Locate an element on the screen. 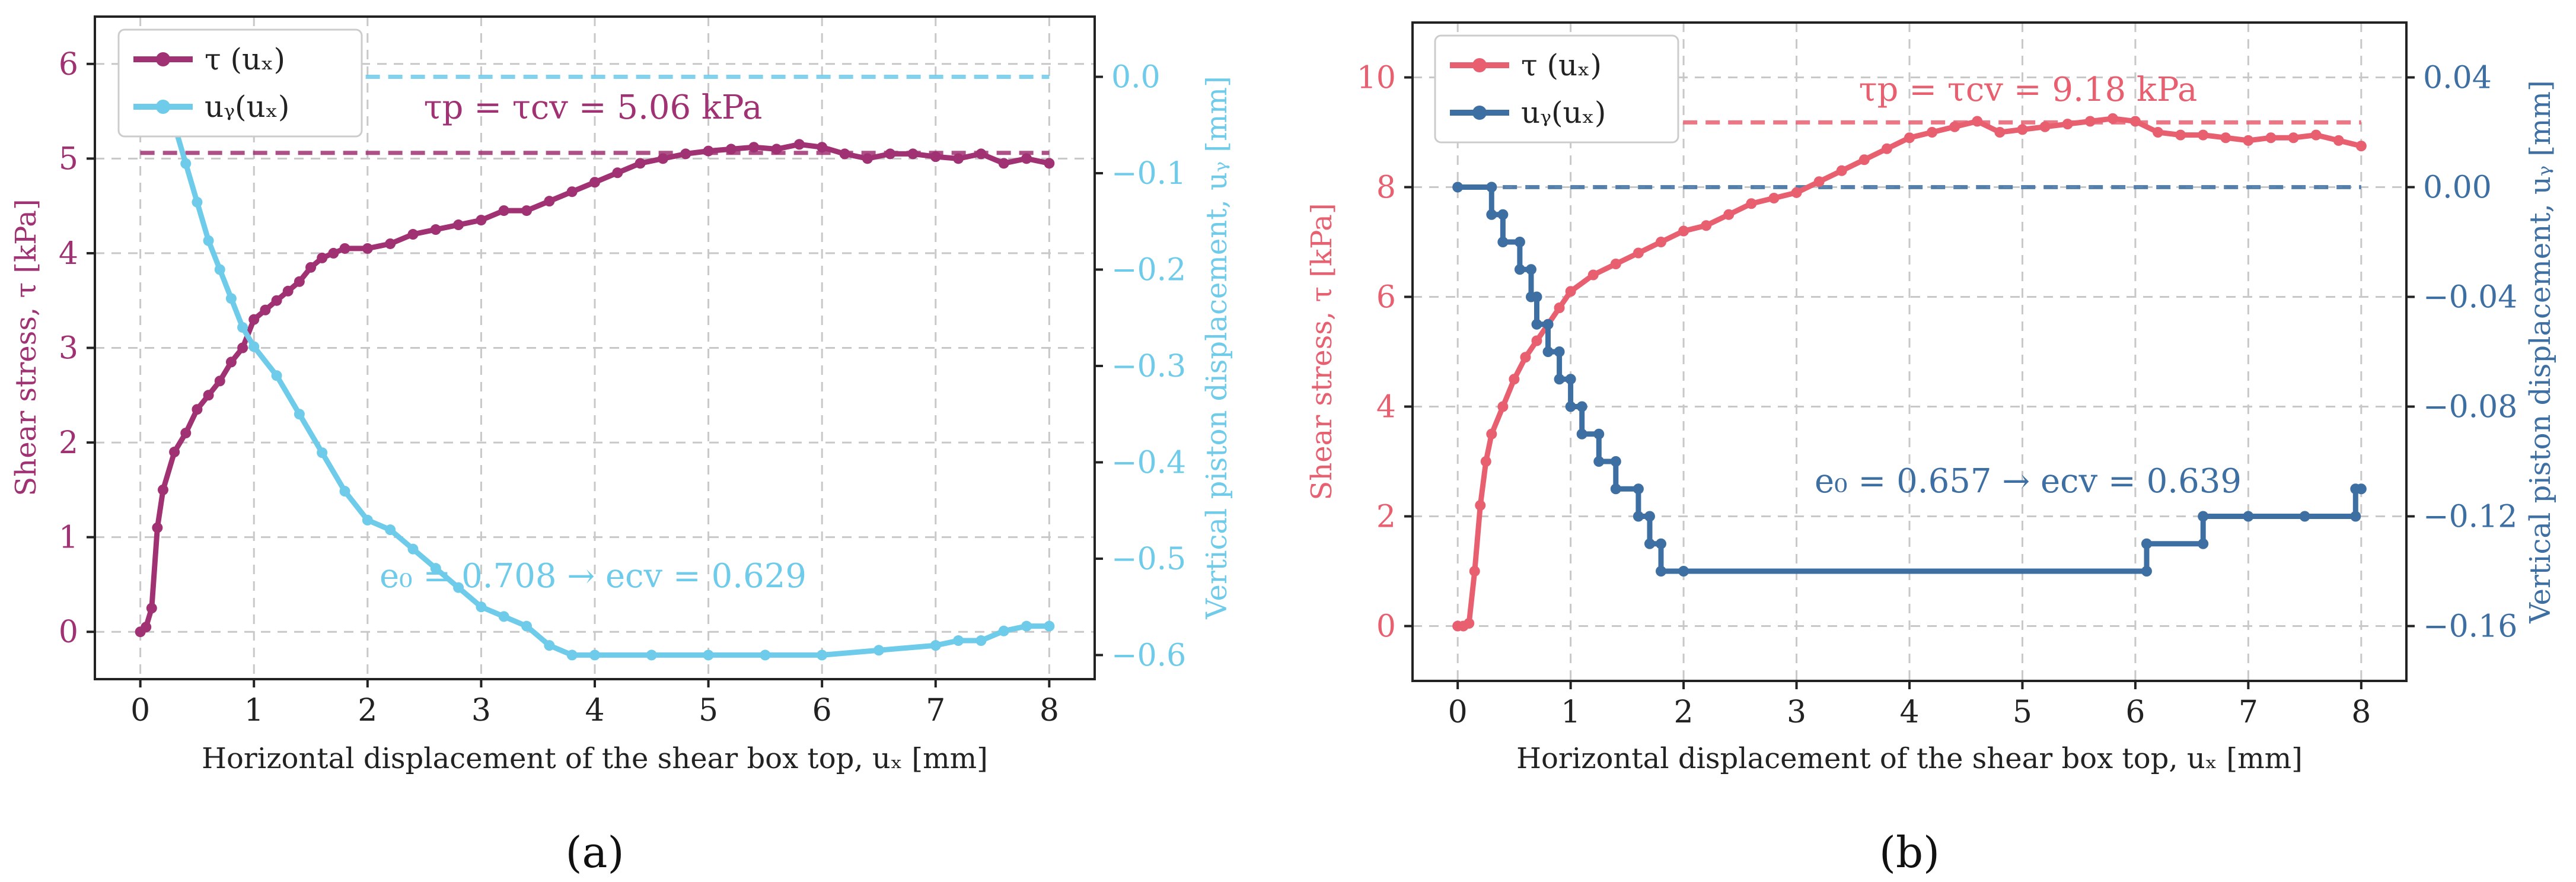 This screenshot has height=882, width=2576. x-tick-label: 2 is located at coordinates (1684, 712).